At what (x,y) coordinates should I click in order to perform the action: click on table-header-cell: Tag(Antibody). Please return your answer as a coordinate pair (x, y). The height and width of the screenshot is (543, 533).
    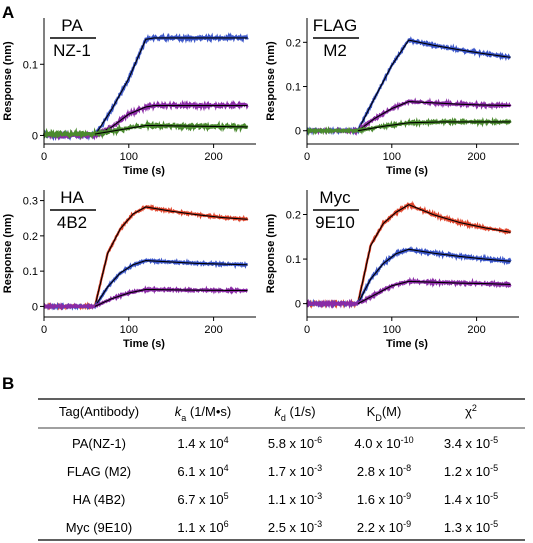
    Looking at the image, I should click on (99, 411).